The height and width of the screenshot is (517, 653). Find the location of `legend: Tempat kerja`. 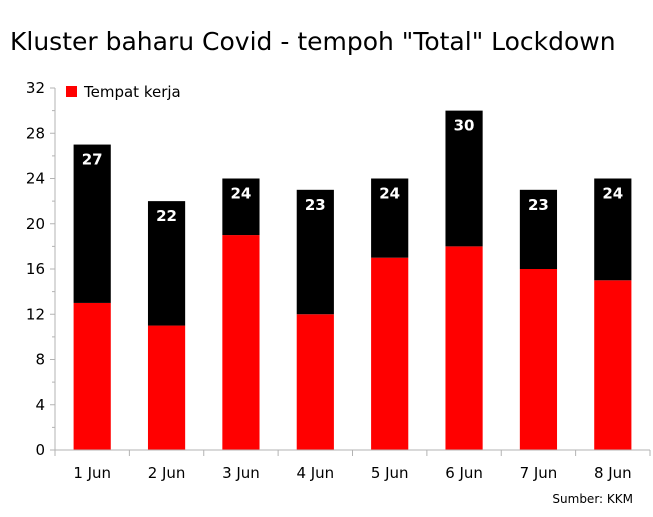

legend: Tempat kerja is located at coordinates (123, 92).